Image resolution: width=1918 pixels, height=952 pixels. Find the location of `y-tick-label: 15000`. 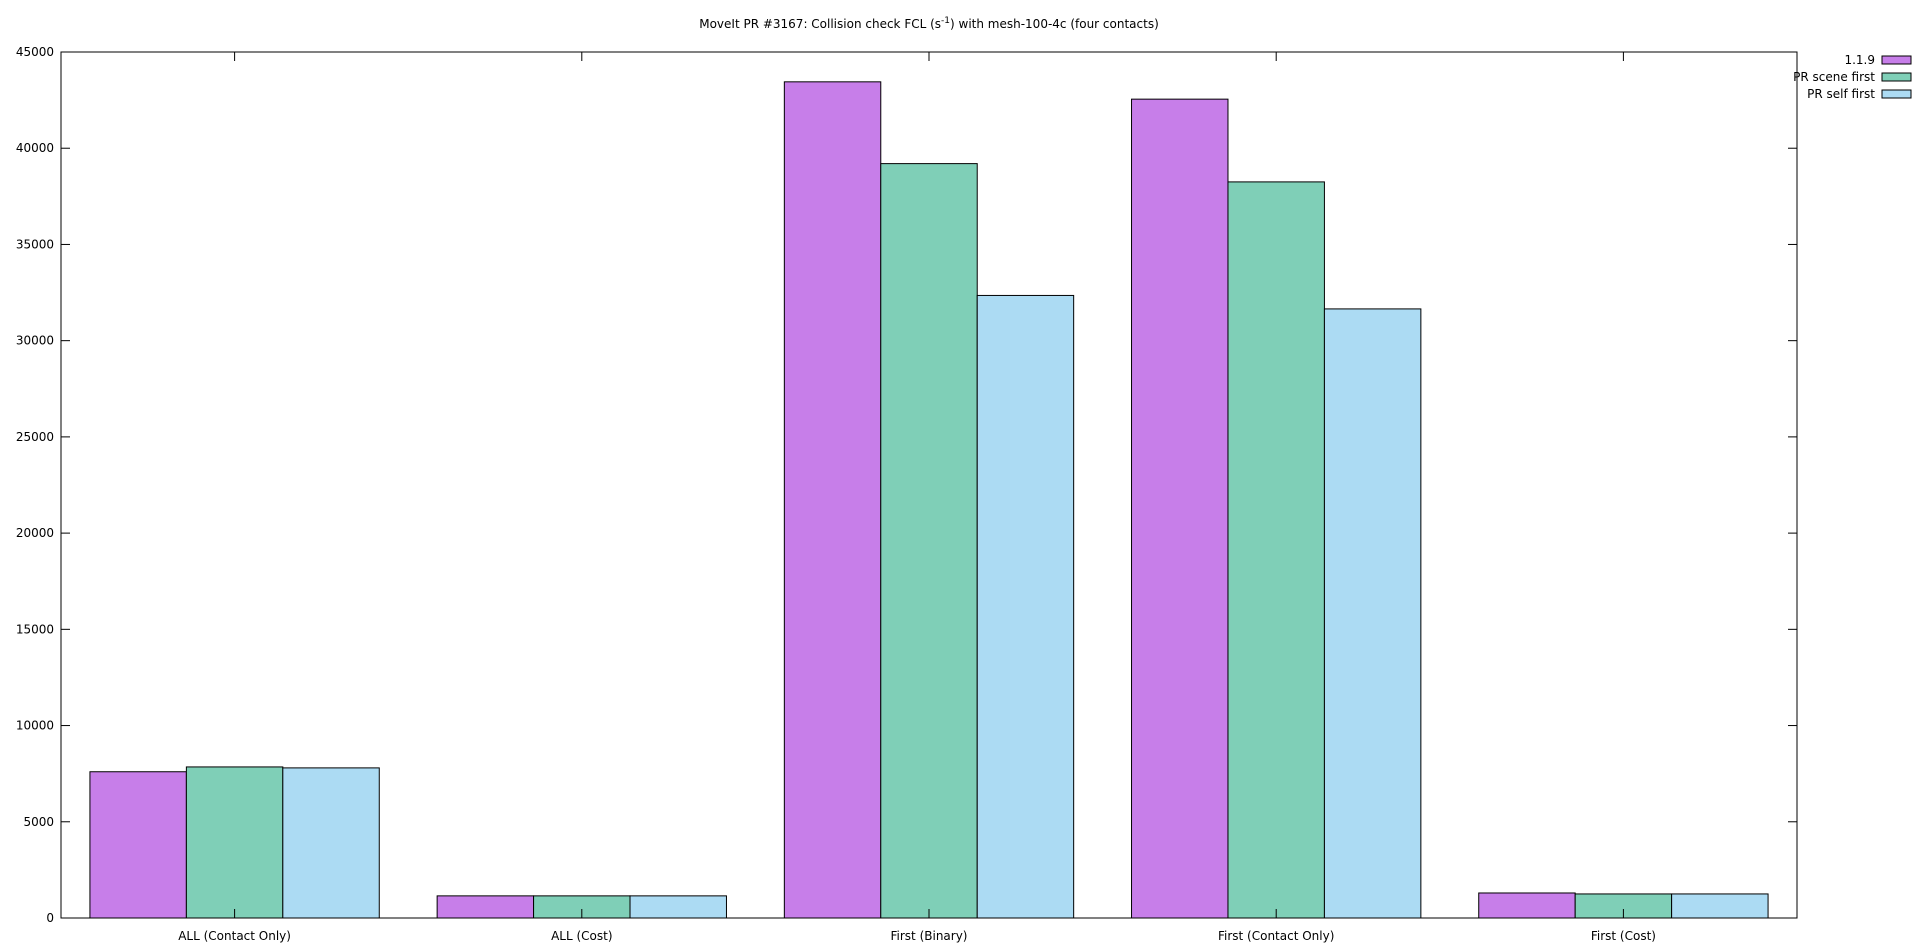

y-tick-label: 15000 is located at coordinates (35, 629).